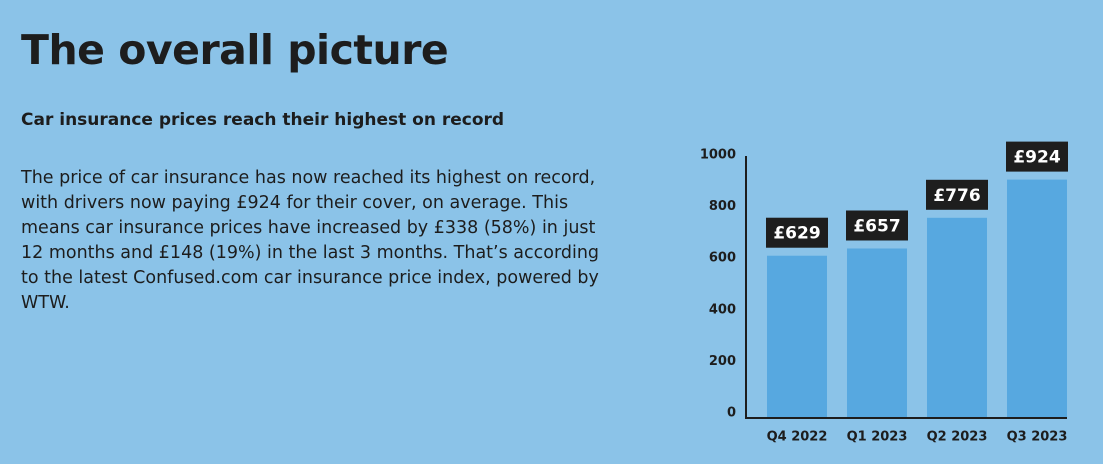 The width and height of the screenshot is (1103, 464). Describe the element at coordinates (1037, 437) in the screenshot. I see `x-tick-label: Q3 2023` at that location.